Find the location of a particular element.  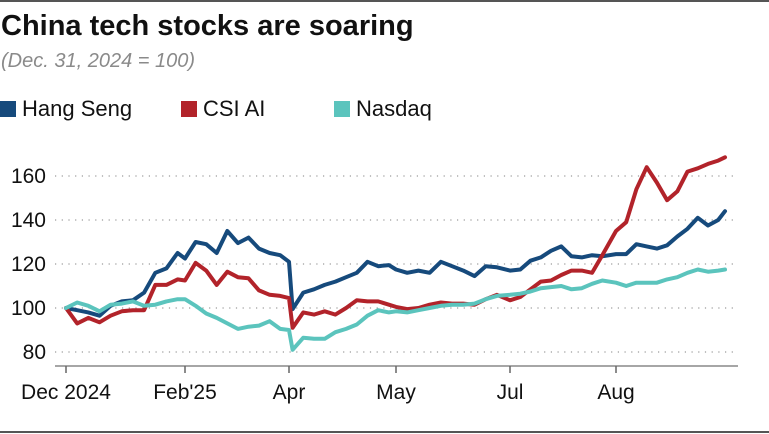

legend-item-csi-ai: CSI AI is located at coordinates (223, 109).